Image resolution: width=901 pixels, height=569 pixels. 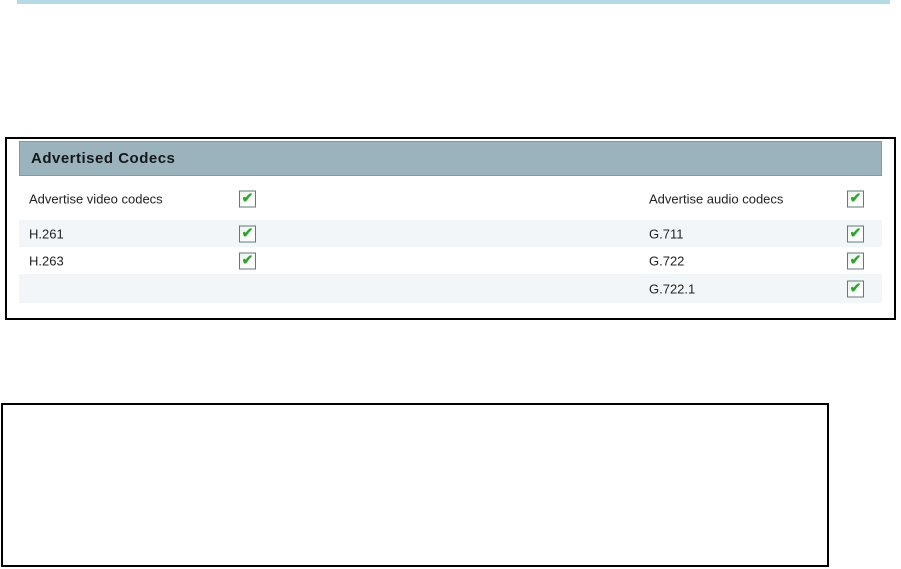 I want to click on h261-checkbox: ✔, so click(x=247, y=233).